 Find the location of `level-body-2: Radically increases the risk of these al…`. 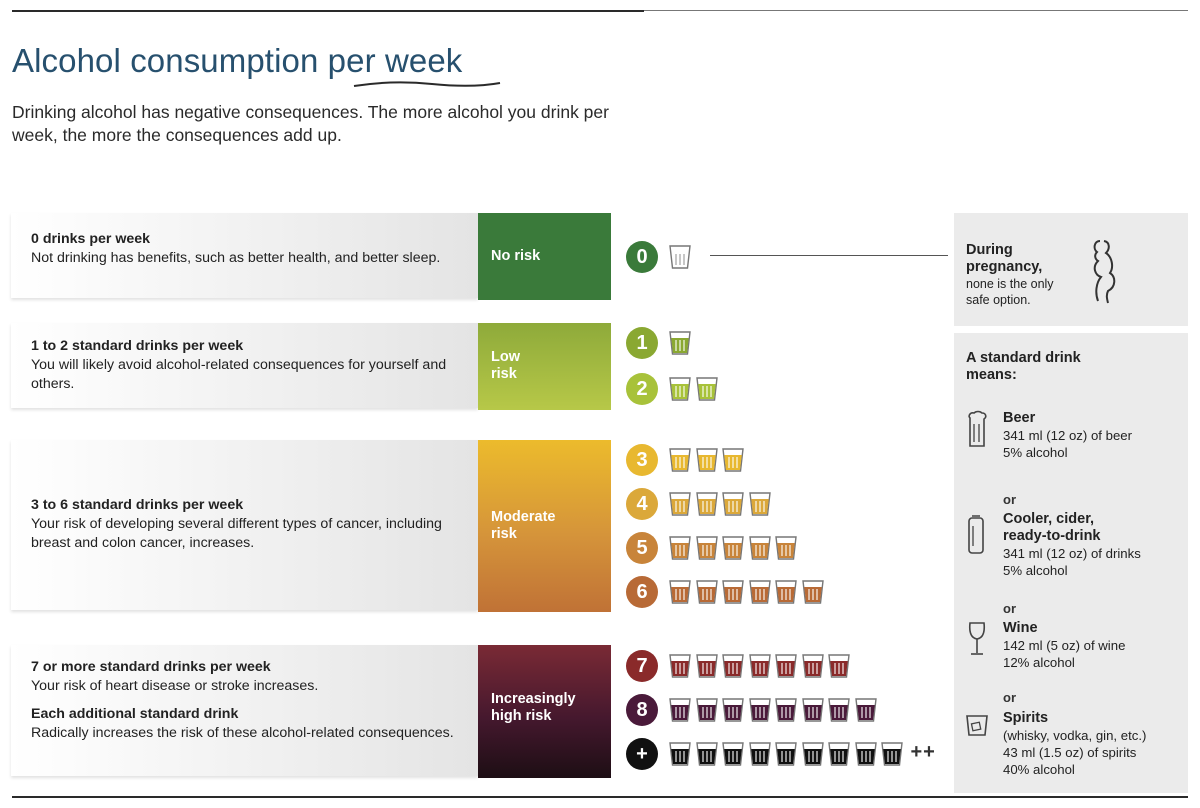

level-body-2: Radically increases the risk of these al… is located at coordinates (242, 733).